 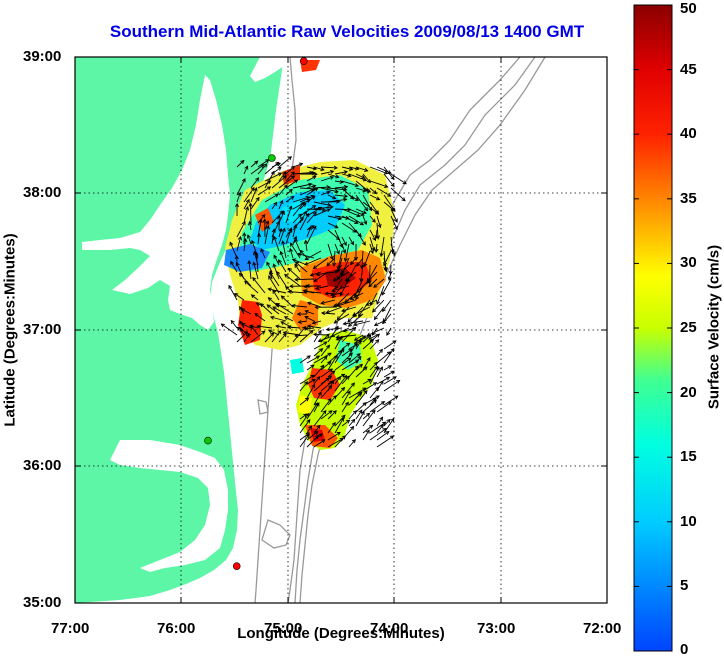 I want to click on x-tick-5: 72:00, so click(x=602, y=628).